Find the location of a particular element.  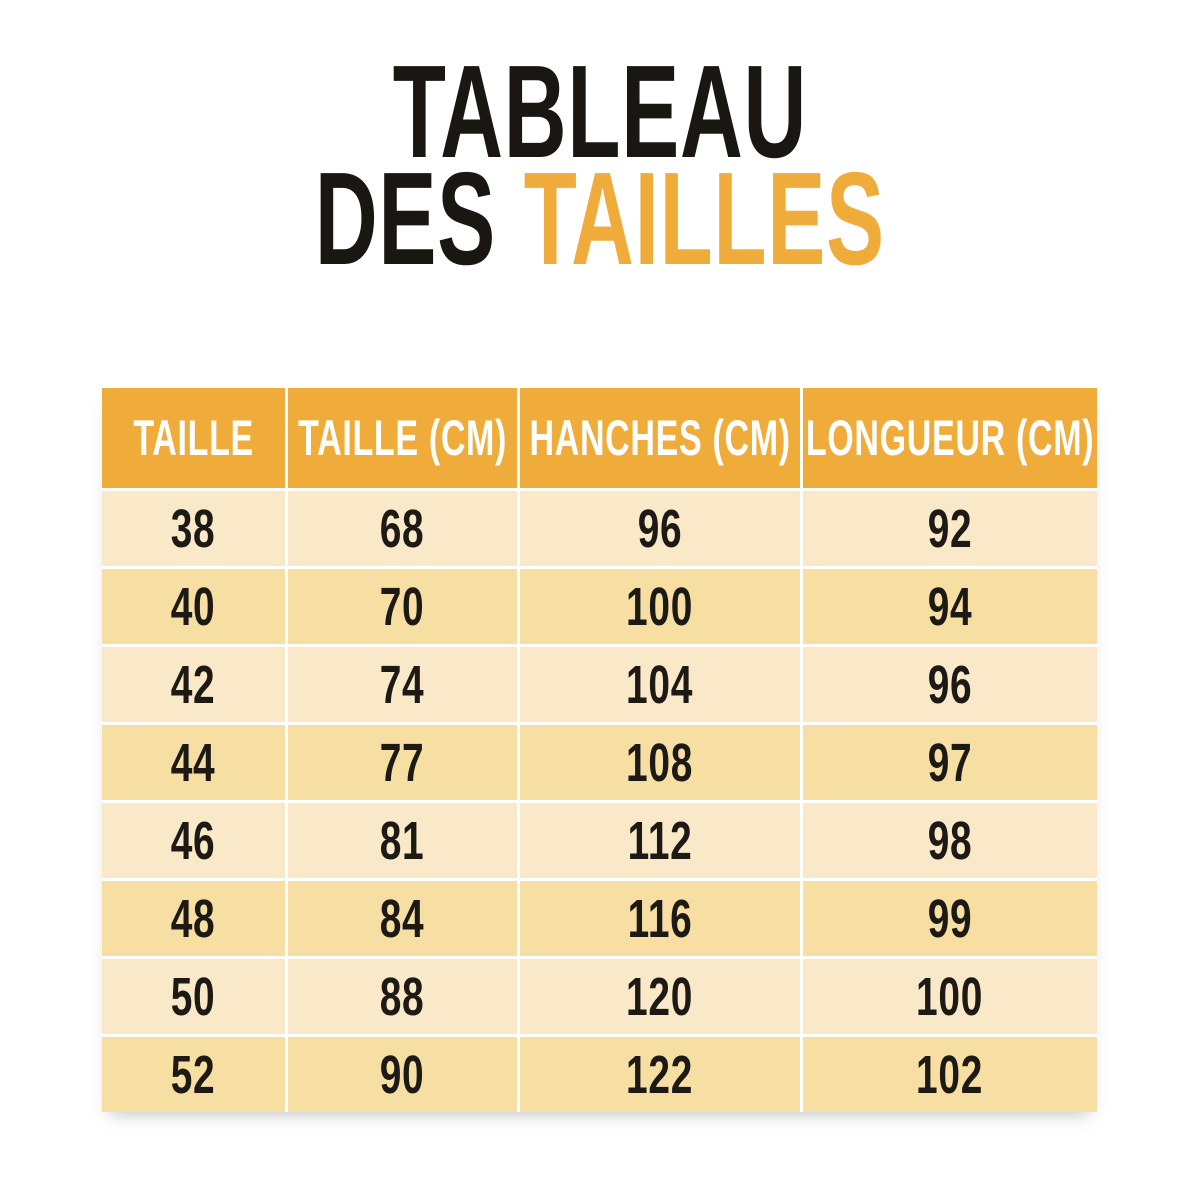

table-cell: 92 is located at coordinates (950, 528).